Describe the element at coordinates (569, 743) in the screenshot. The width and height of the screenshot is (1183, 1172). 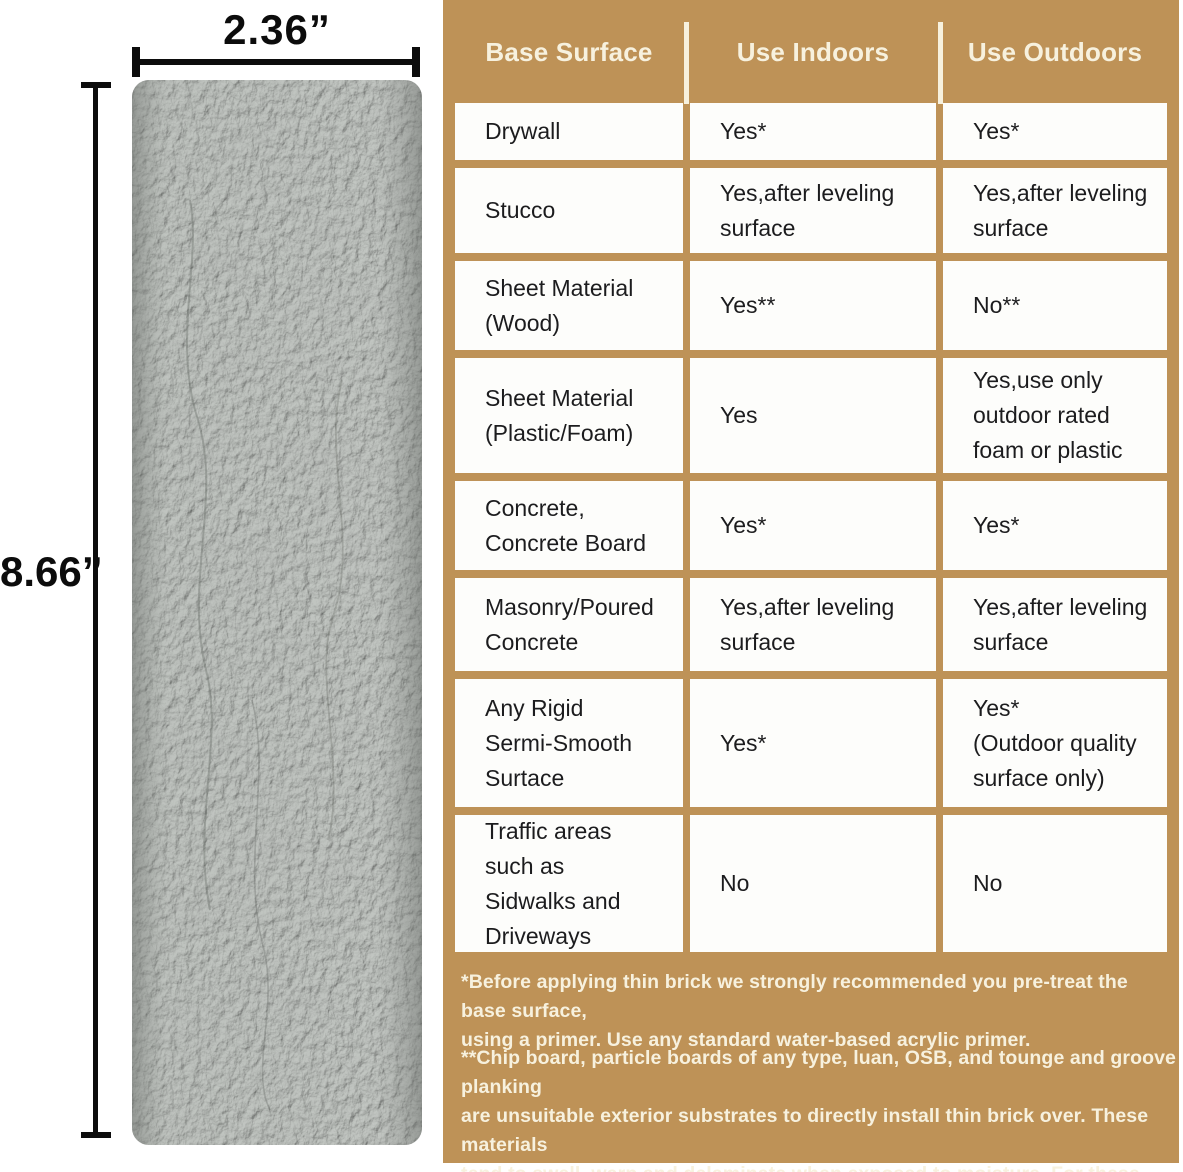
I see `cell-surface: Any Rigid Sermi-Smooth Surtace` at that location.